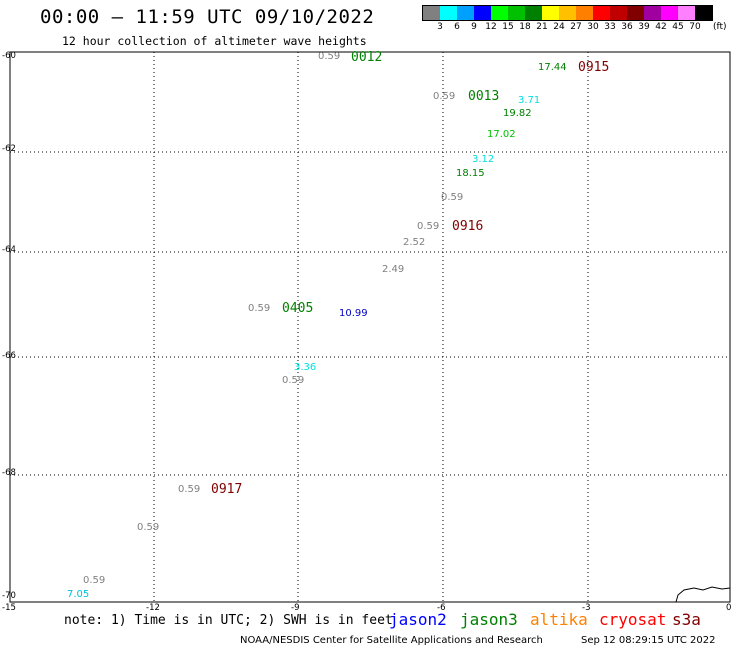 This screenshot has width=740, height=650. I want to click on pass-time-label: 0915, so click(594, 67).